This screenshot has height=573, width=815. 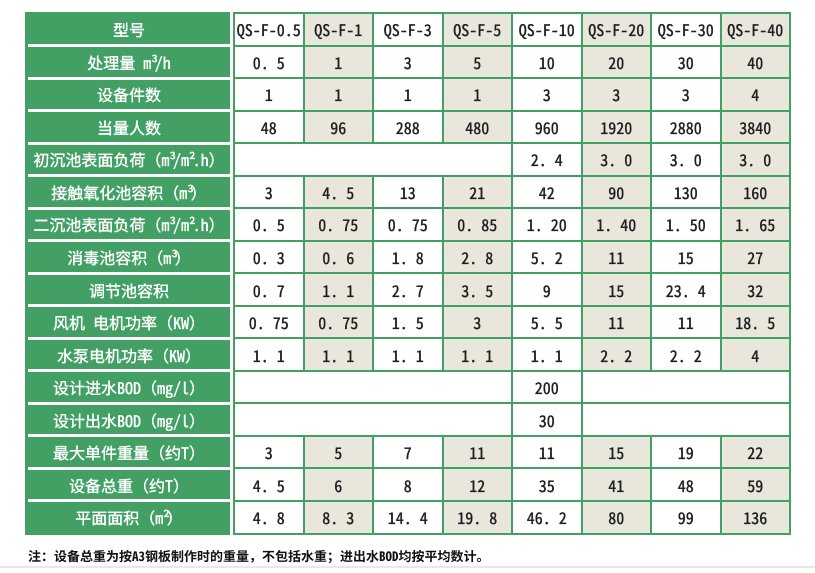 What do you see at coordinates (129, 256) in the screenshot?
I see `row-label-6: 消毒池容积（m ³）` at bounding box center [129, 256].